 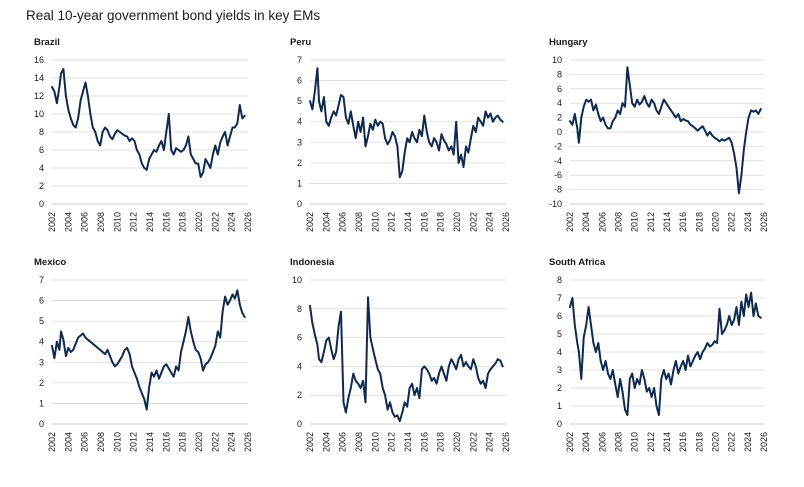 What do you see at coordinates (558, 161) in the screenshot?
I see `y-tick-label: -4` at bounding box center [558, 161].